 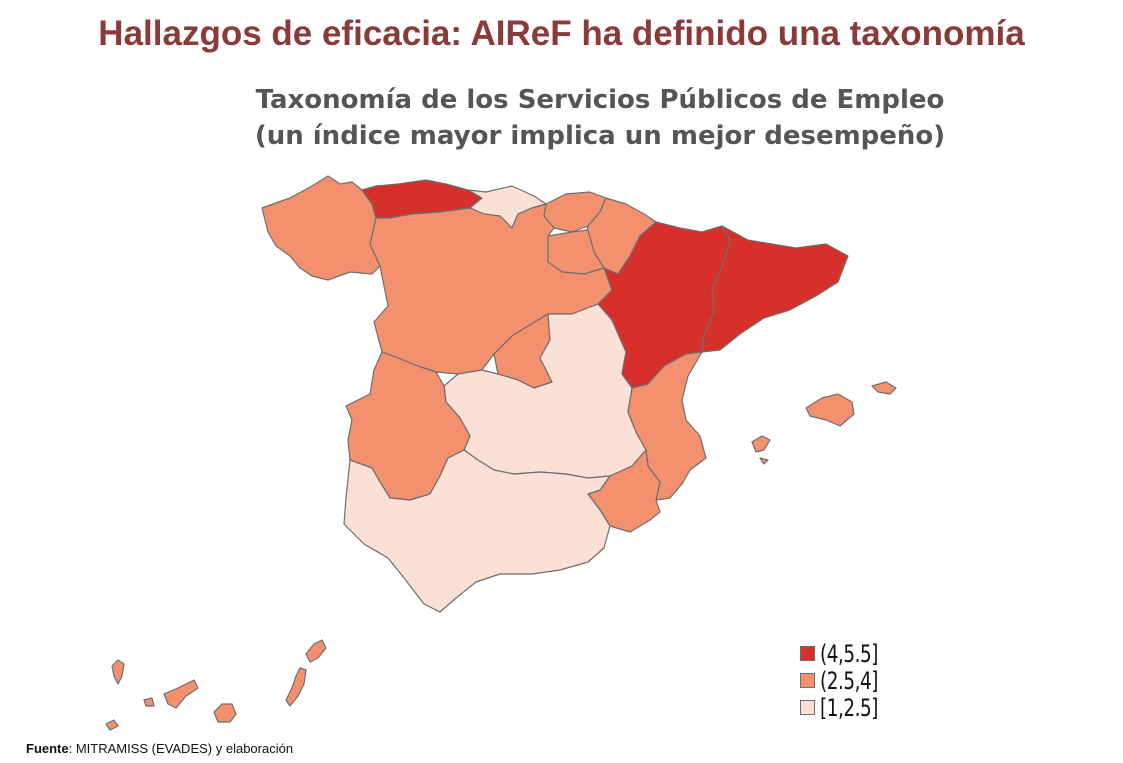 What do you see at coordinates (807, 653) in the screenshot?
I see `legend-swatch-high` at bounding box center [807, 653].